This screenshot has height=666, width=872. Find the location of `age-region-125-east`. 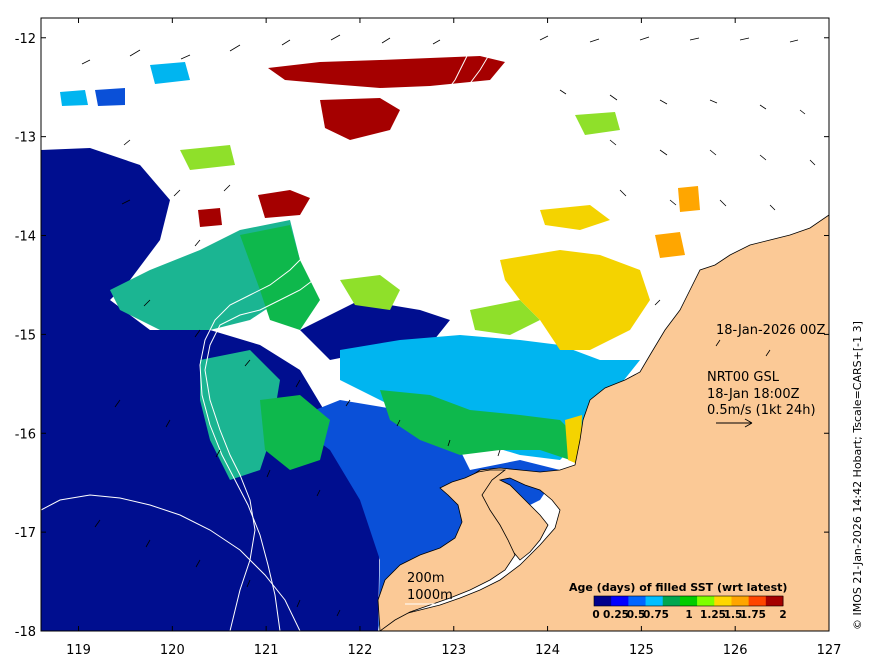

age-region-125-east is located at coordinates (505, 317).